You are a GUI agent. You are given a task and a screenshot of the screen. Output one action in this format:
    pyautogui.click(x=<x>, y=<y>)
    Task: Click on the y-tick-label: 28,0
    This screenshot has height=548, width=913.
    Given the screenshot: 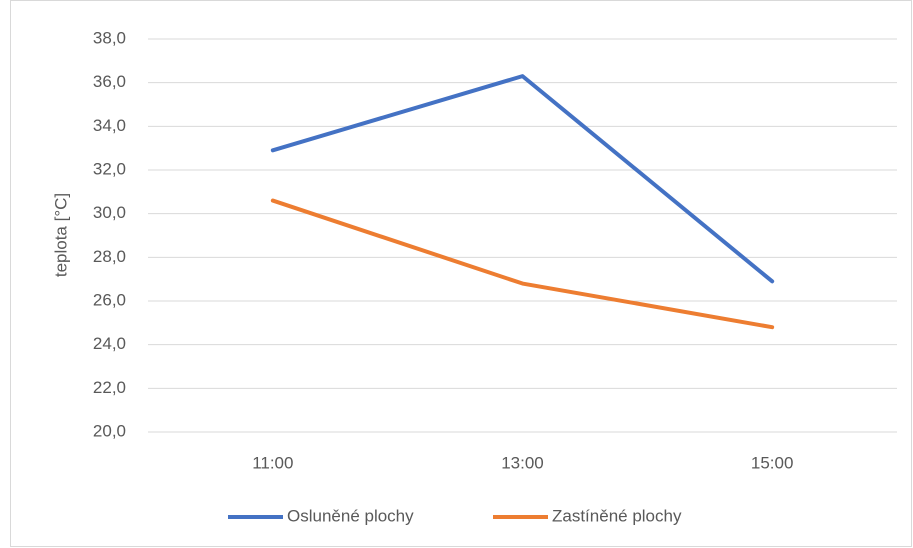 What is the action you would take?
    pyautogui.click(x=109, y=256)
    